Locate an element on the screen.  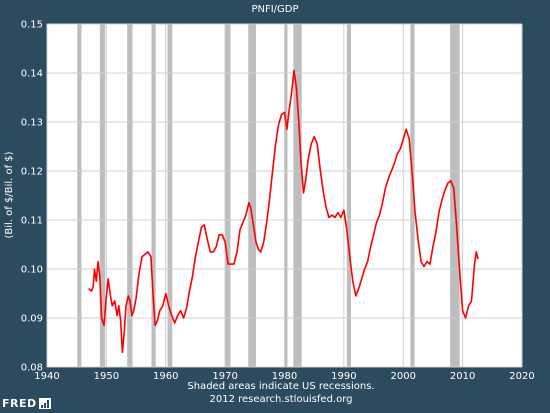
x-tick-label: 1980 is located at coordinates (284, 376).